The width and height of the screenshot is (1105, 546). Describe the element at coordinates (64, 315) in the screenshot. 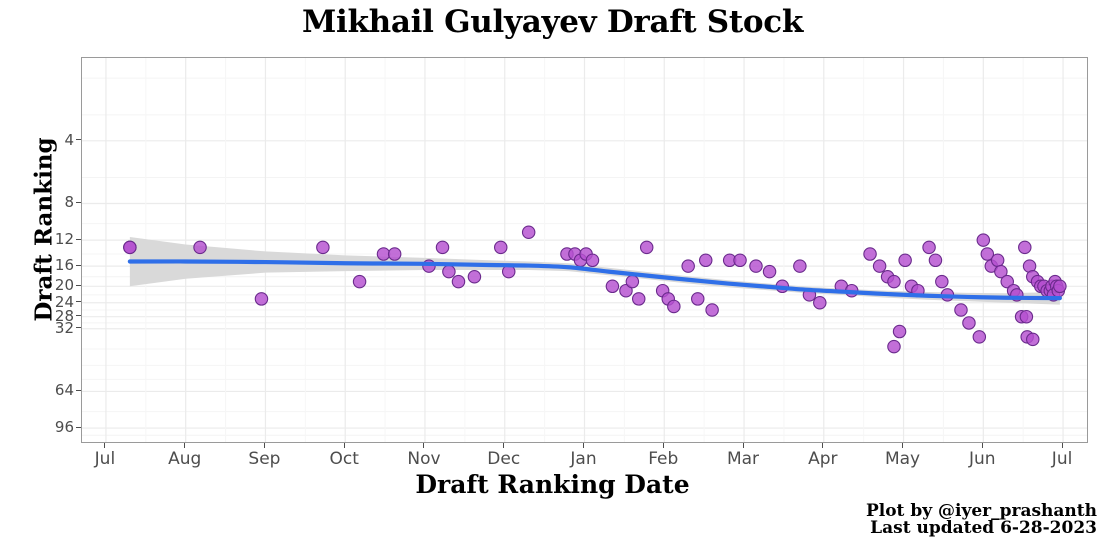

I see `y-tick-label: 28` at that location.